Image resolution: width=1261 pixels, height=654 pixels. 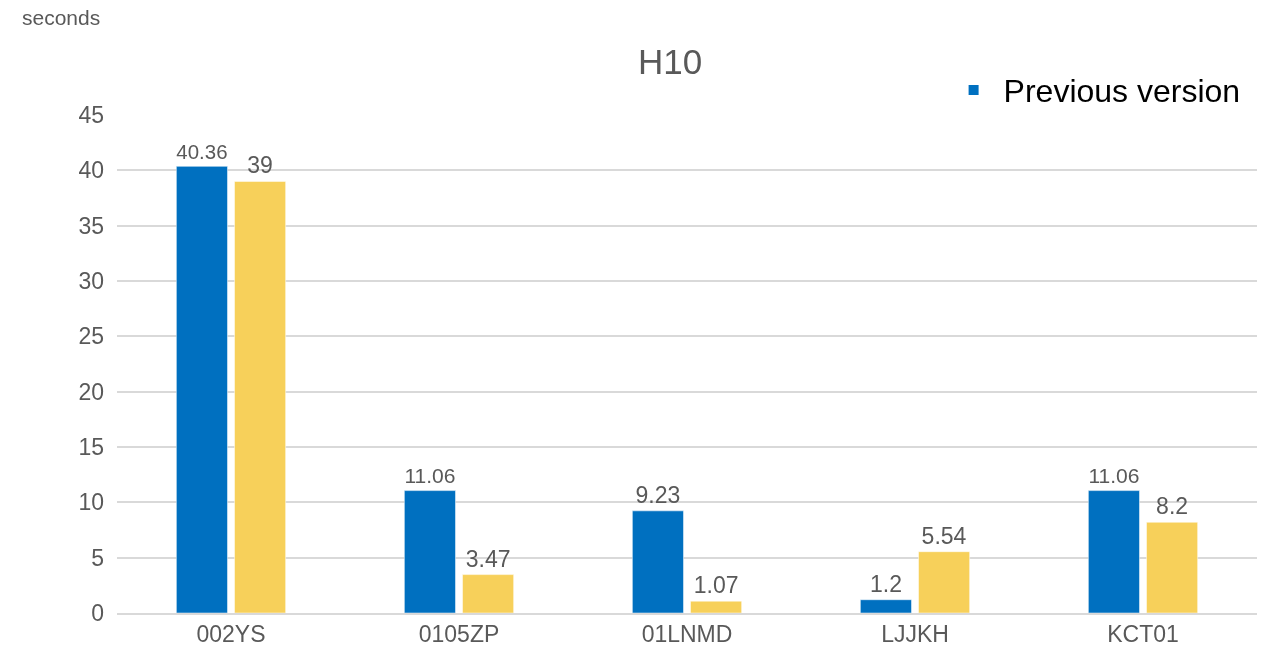 I want to click on y-tick-label: 30, so click(x=91, y=281).